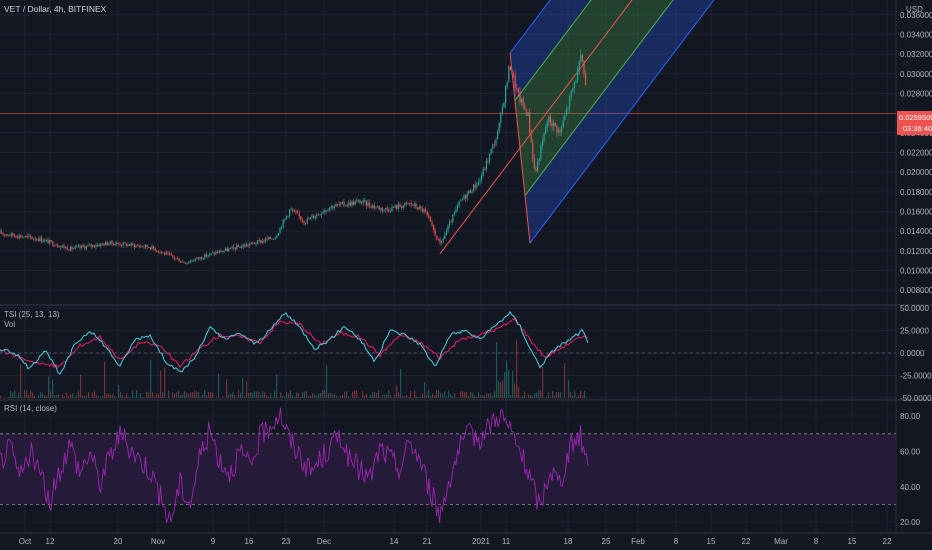 The height and width of the screenshot is (550, 932). I want to click on price-tick-label: 0.03600000, so click(916, 15).